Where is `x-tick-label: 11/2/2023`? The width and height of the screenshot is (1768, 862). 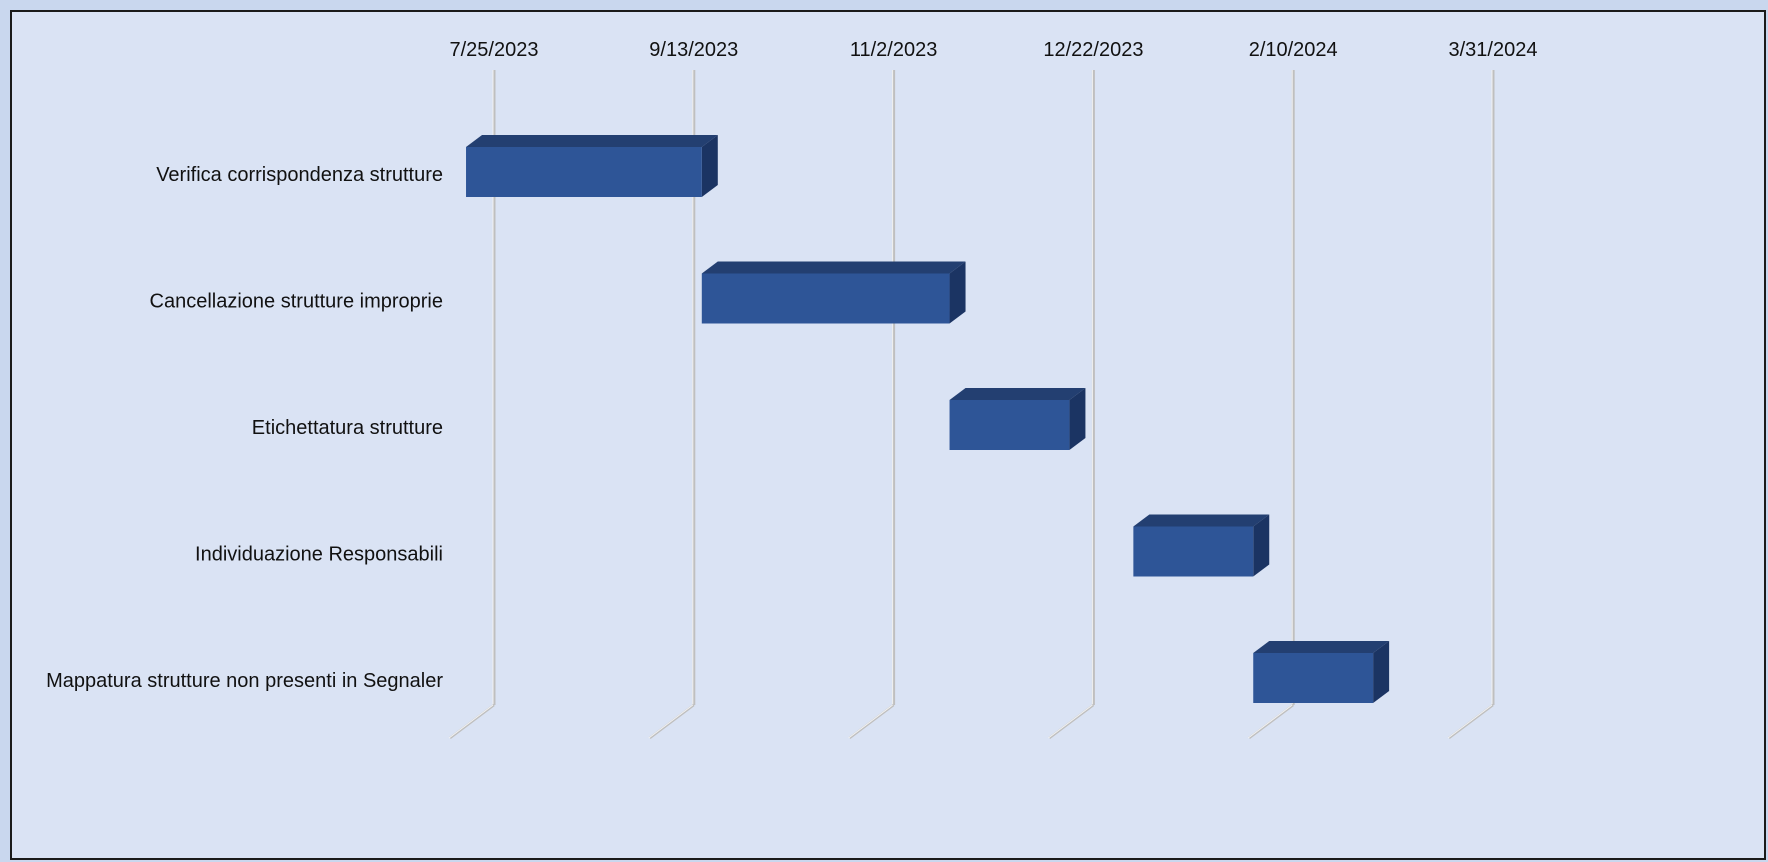 x-tick-label: 11/2/2023 is located at coordinates (894, 50).